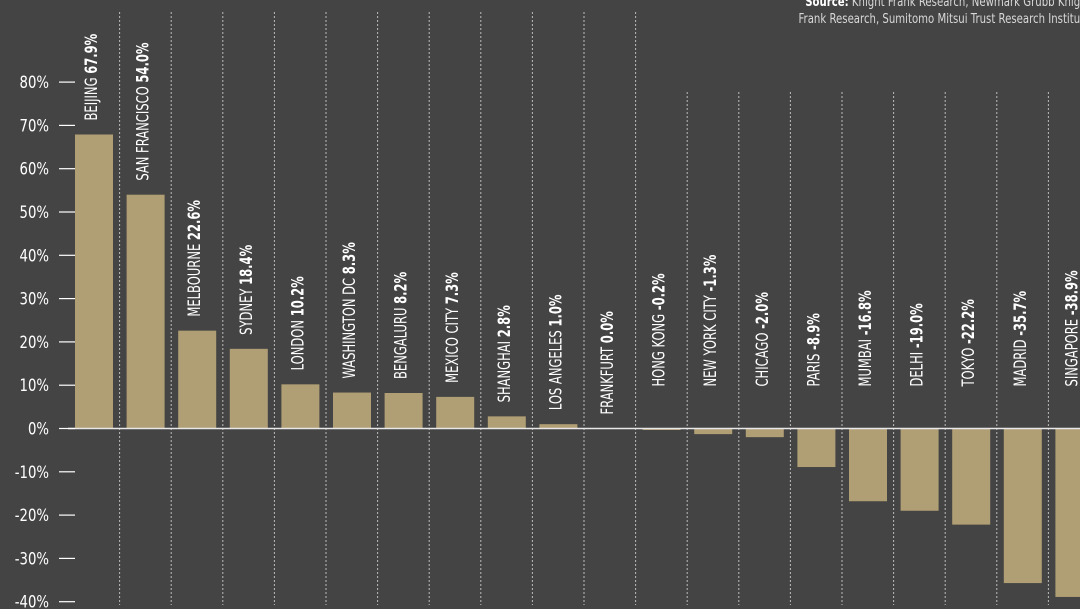 Image resolution: width=1080 pixels, height=609 pixels. I want to click on bar-new-york-city, so click(713, 431).